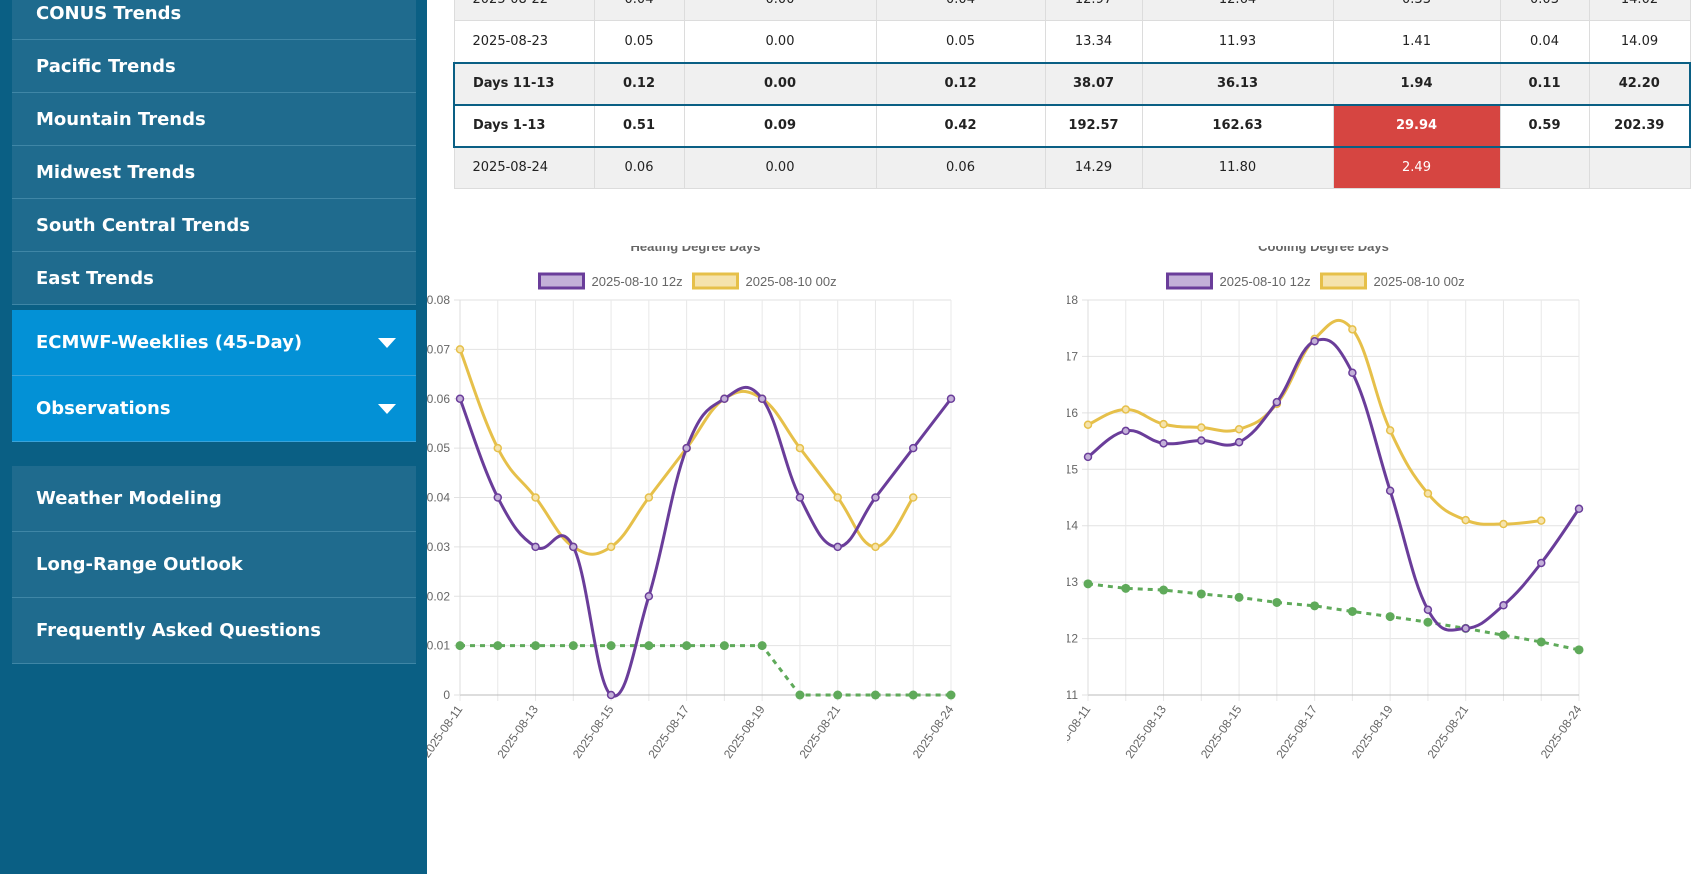 This screenshot has width=1708, height=874. What do you see at coordinates (1639, 125) in the screenshot?
I see `table-cell: 202.39` at bounding box center [1639, 125].